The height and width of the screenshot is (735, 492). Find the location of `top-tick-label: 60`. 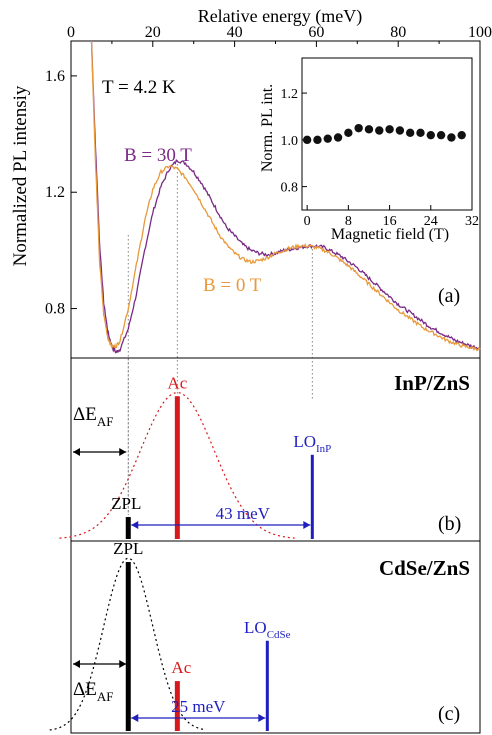

top-tick-label: 60 is located at coordinates (316, 32).